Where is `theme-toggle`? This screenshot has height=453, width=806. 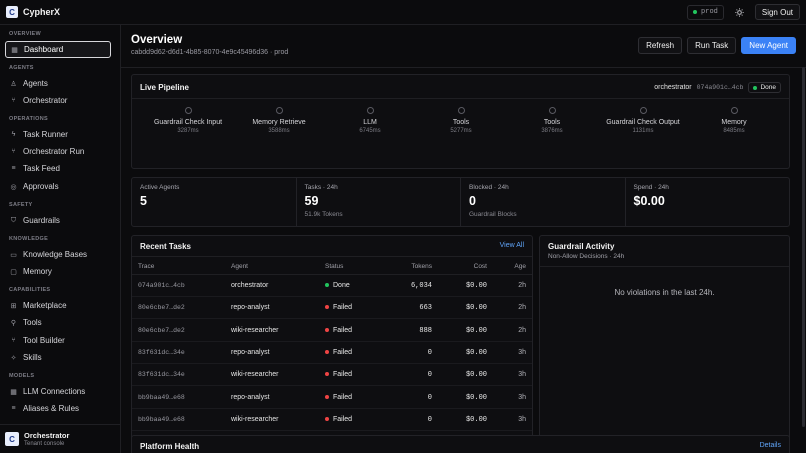
theme-toggle is located at coordinates (739, 12).